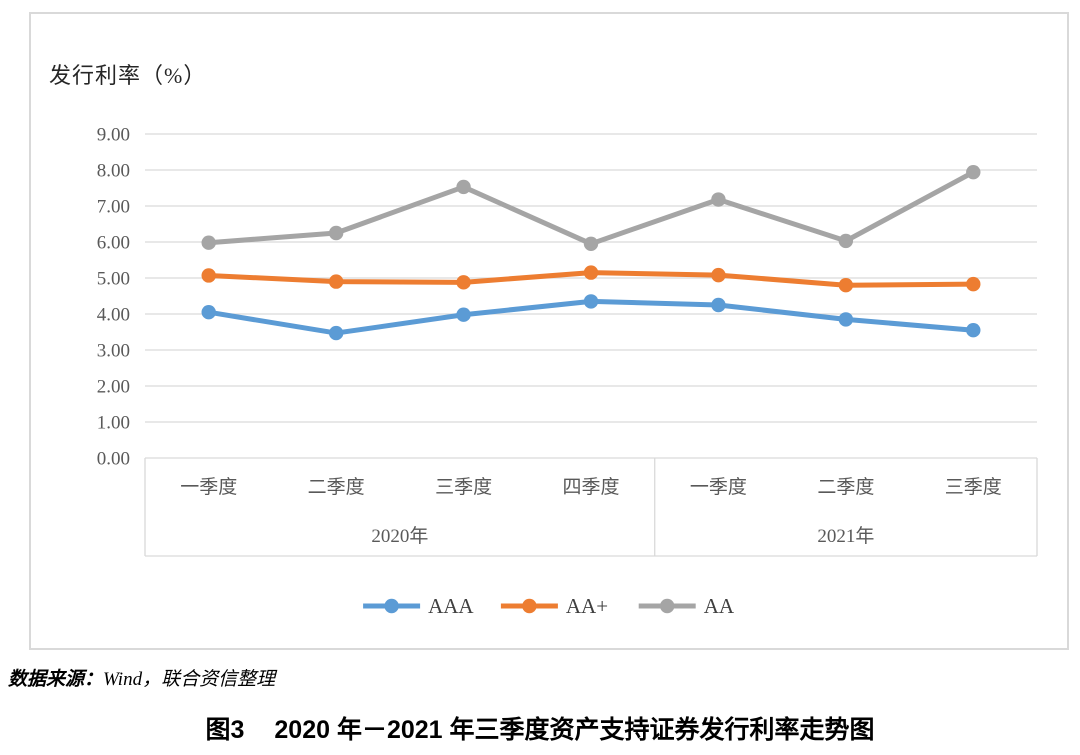 The width and height of the screenshot is (1080, 755). Describe the element at coordinates (973, 284) in the screenshot. I see `data-point-AA+-6` at that location.